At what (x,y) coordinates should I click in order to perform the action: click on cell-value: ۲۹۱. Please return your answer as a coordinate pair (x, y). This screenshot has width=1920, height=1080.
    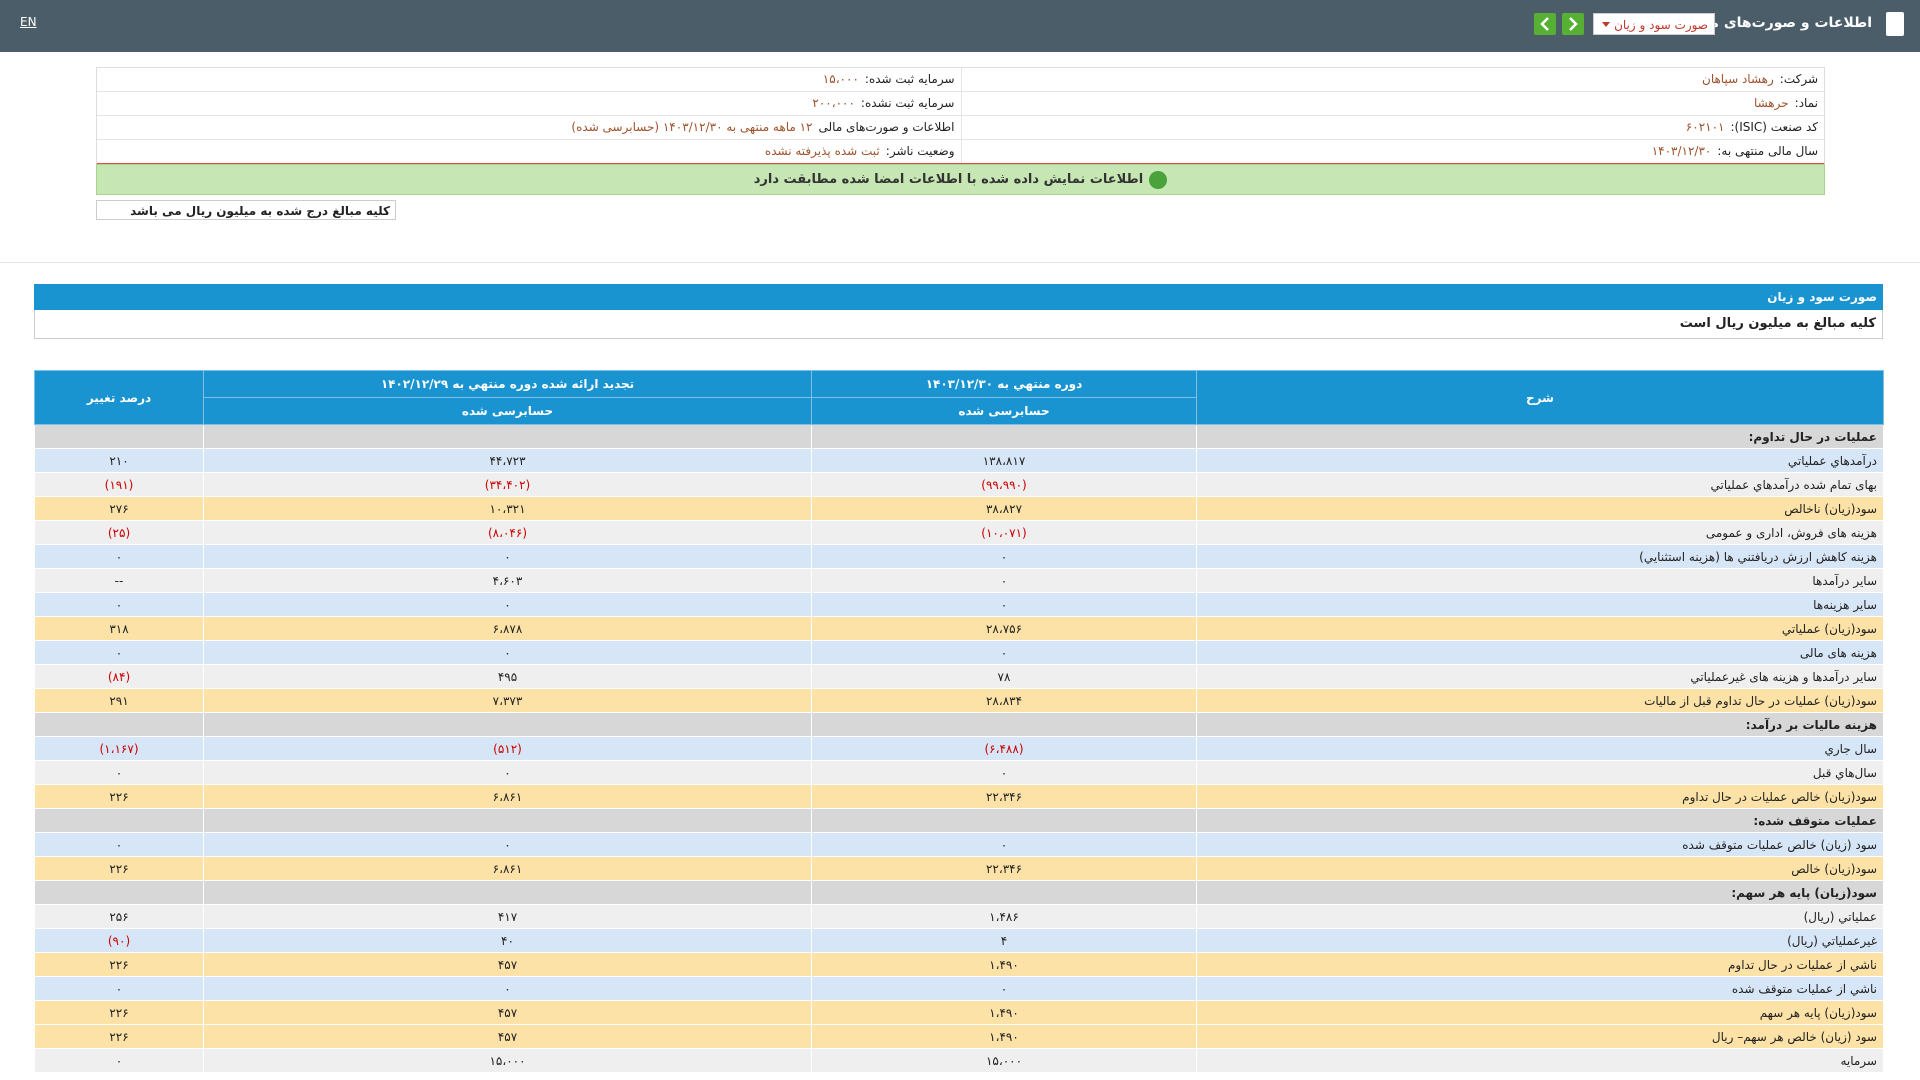
    Looking at the image, I should click on (119, 700).